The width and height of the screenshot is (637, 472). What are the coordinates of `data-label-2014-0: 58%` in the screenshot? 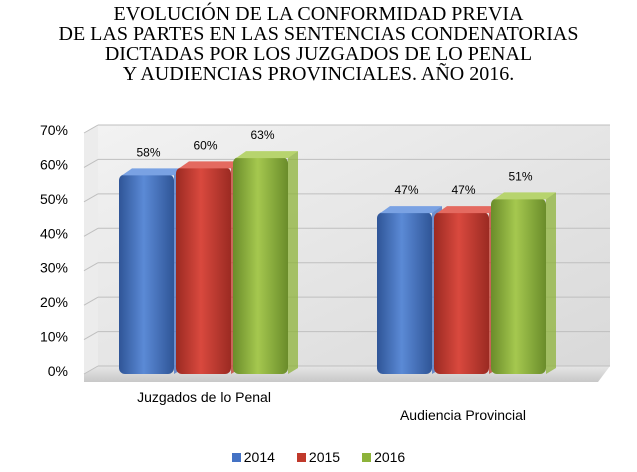 It's located at (148, 152).